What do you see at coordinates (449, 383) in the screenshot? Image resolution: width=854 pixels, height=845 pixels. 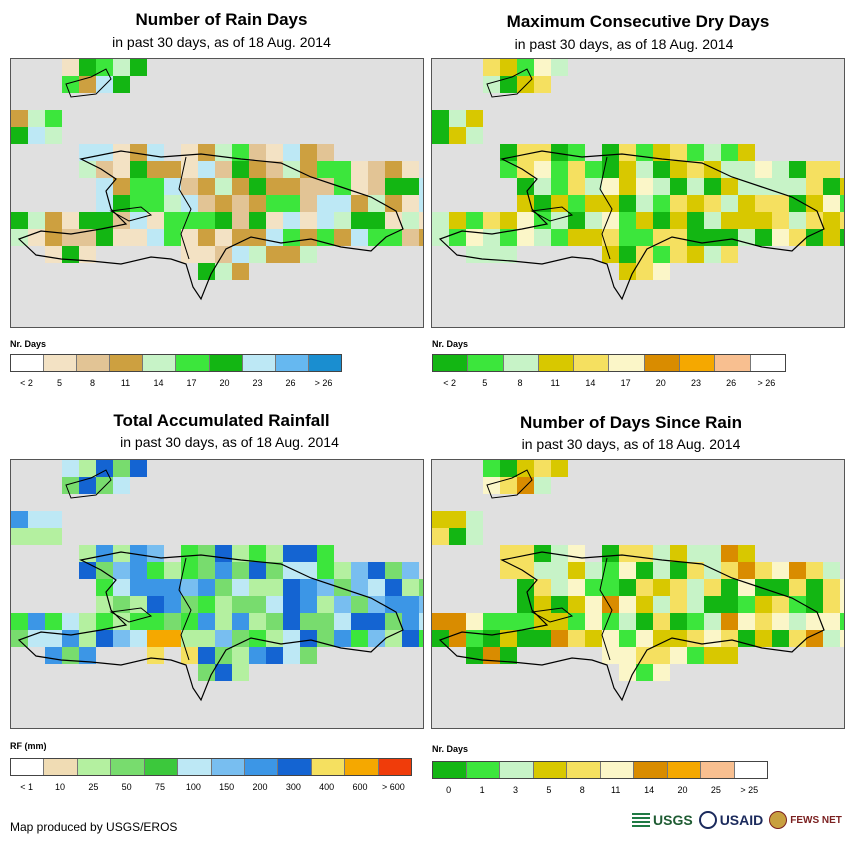 I see `legend-label: < 2` at bounding box center [449, 383].